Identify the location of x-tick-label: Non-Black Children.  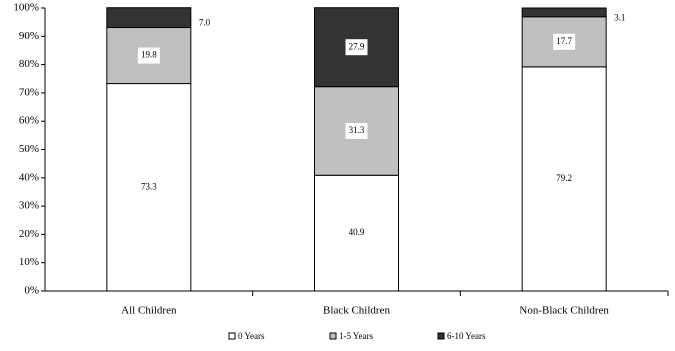
(564, 311).